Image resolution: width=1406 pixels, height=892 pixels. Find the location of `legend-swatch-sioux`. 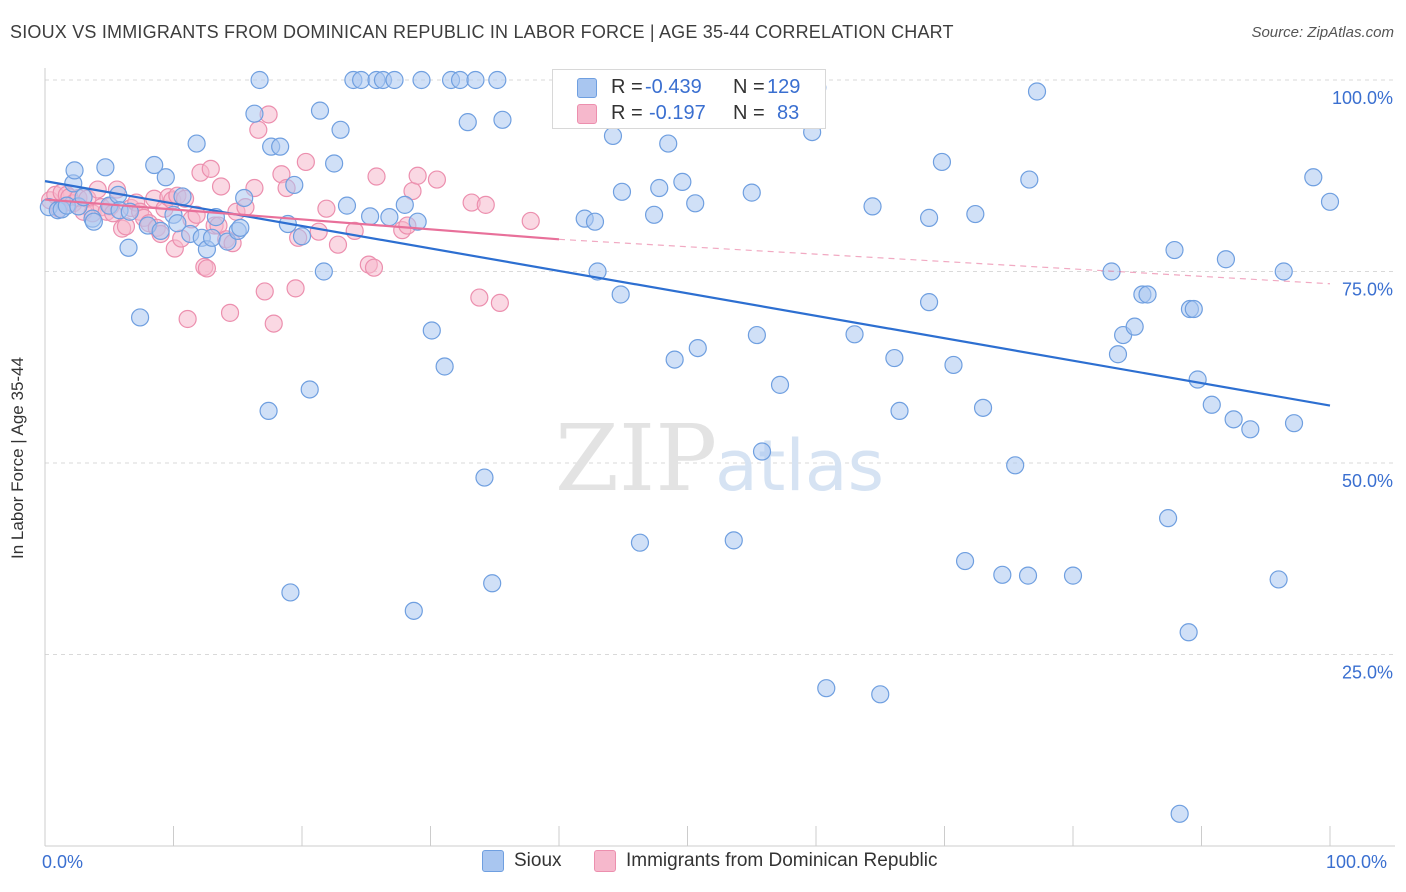

legend-swatch-sioux is located at coordinates (493, 861).